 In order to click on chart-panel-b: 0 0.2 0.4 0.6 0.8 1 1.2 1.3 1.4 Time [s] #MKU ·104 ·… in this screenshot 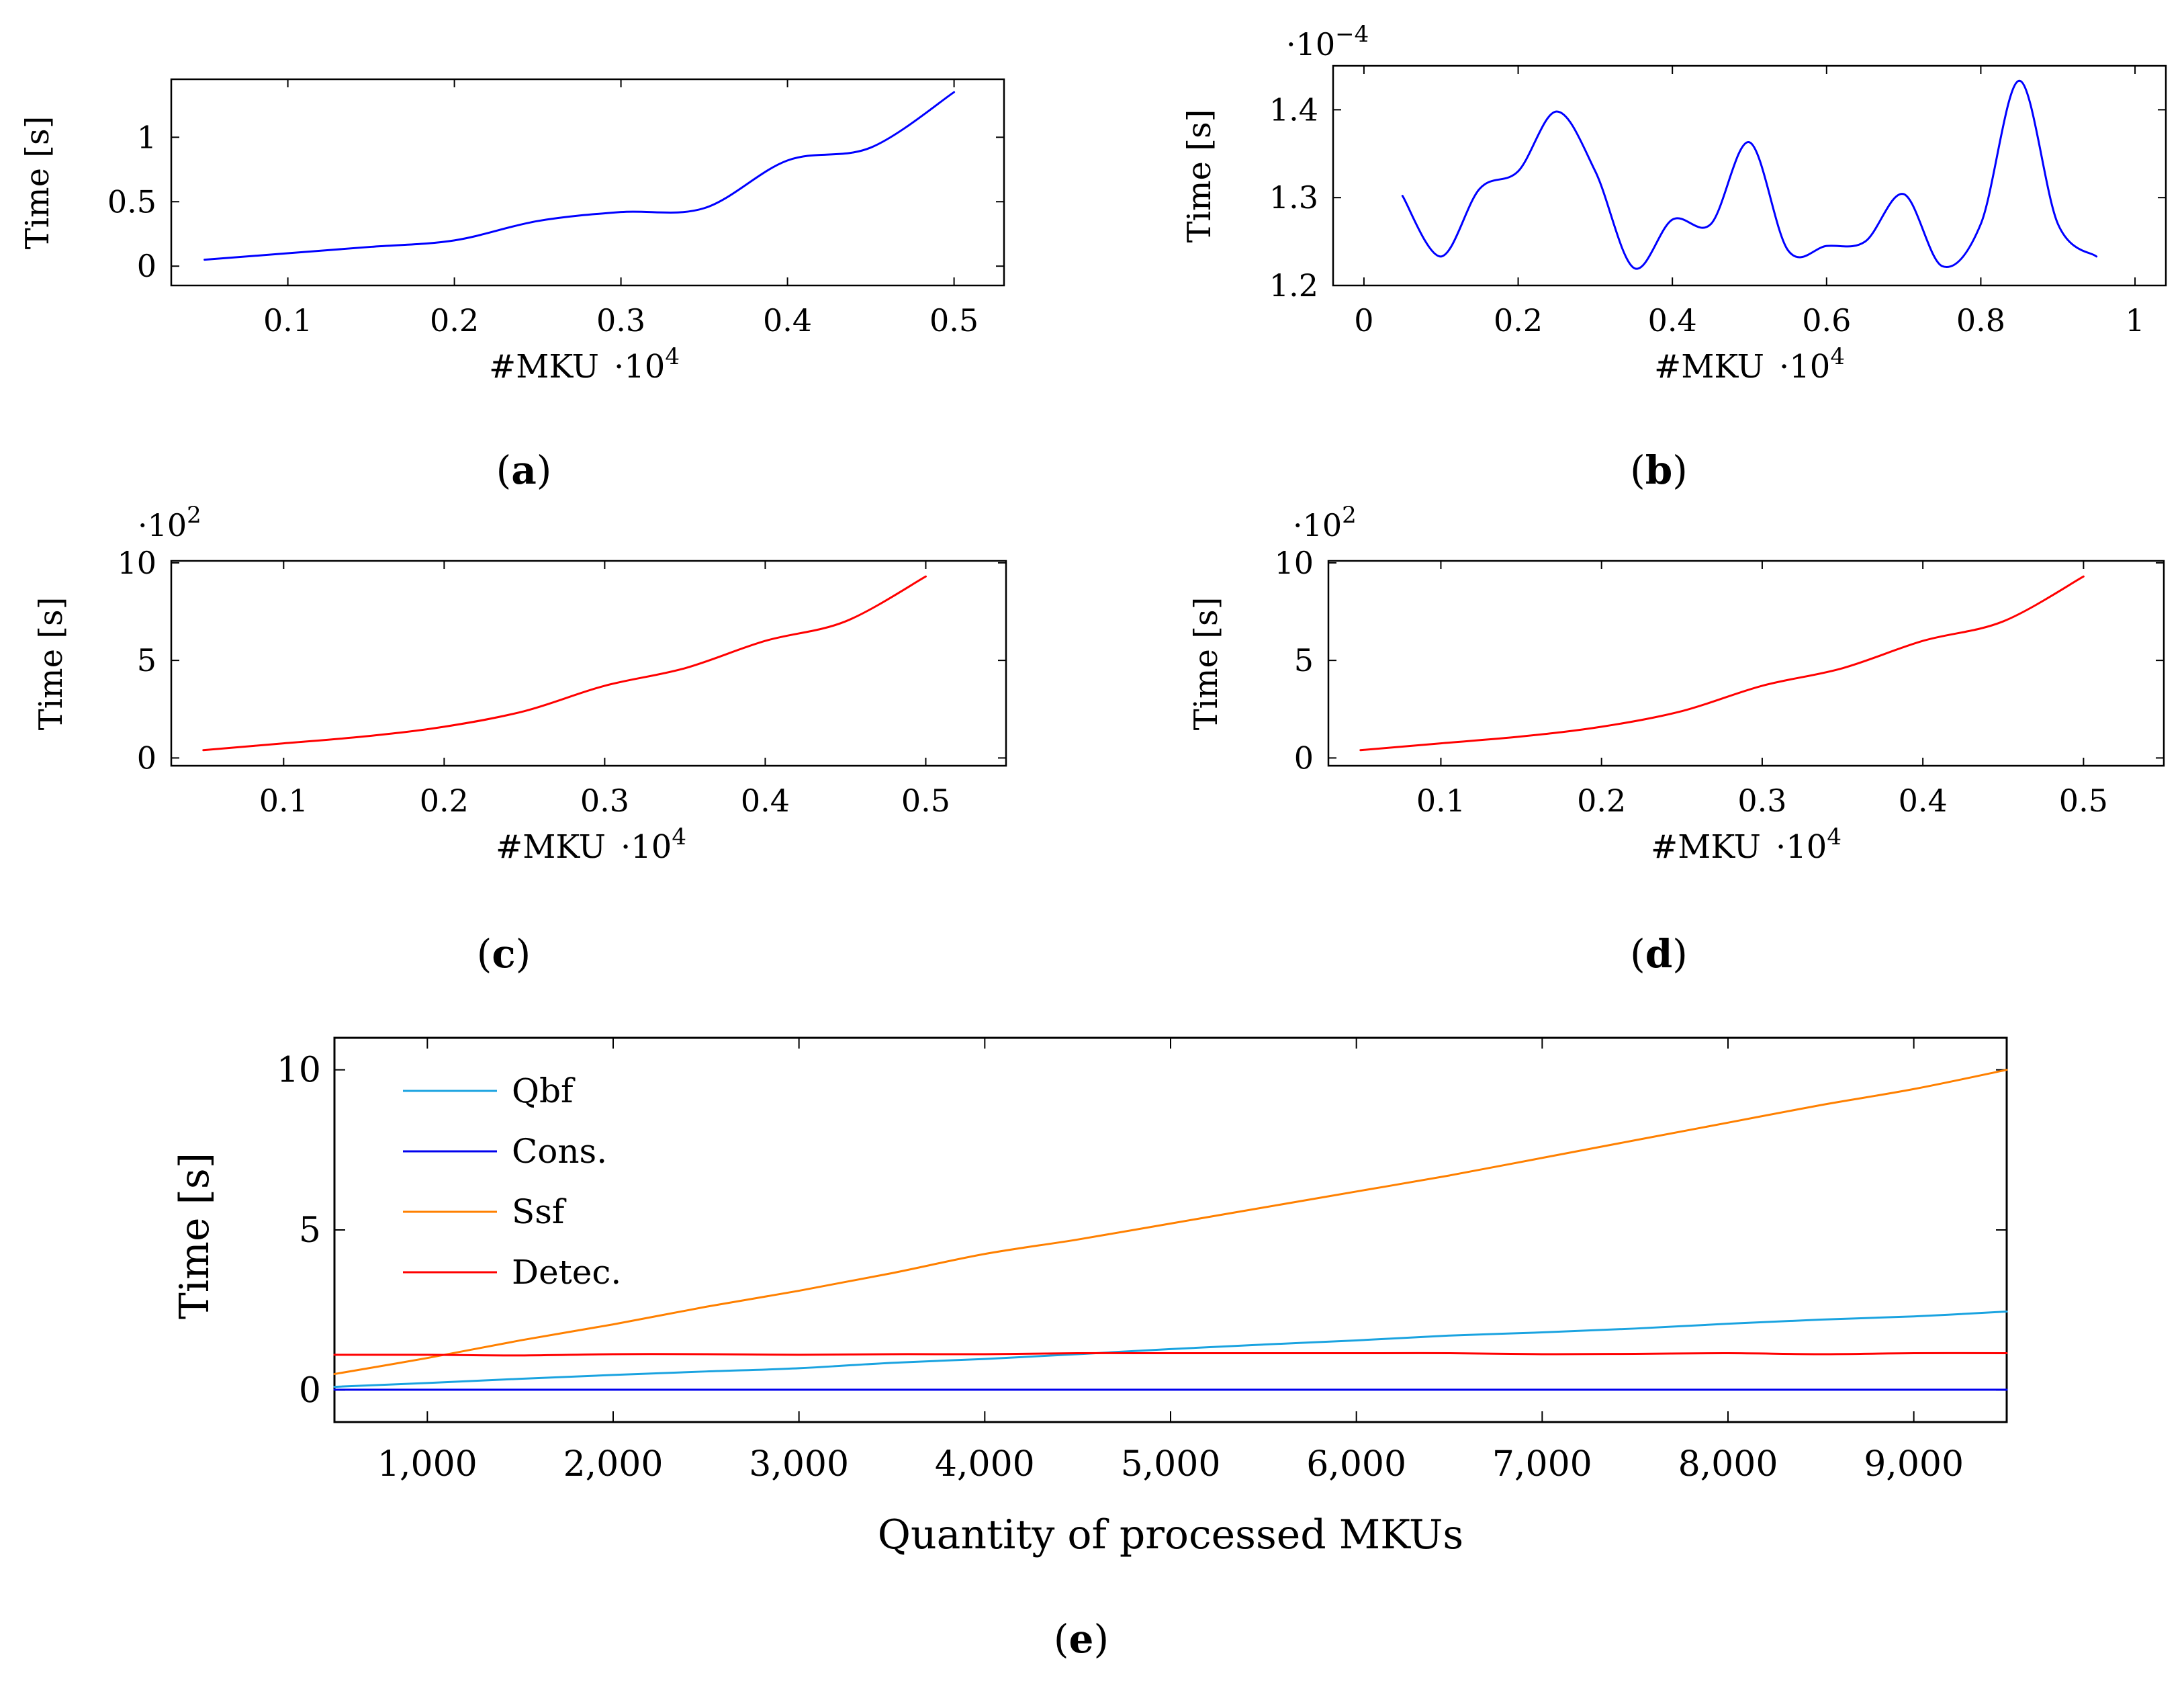, I will do `click(1674, 257)`.